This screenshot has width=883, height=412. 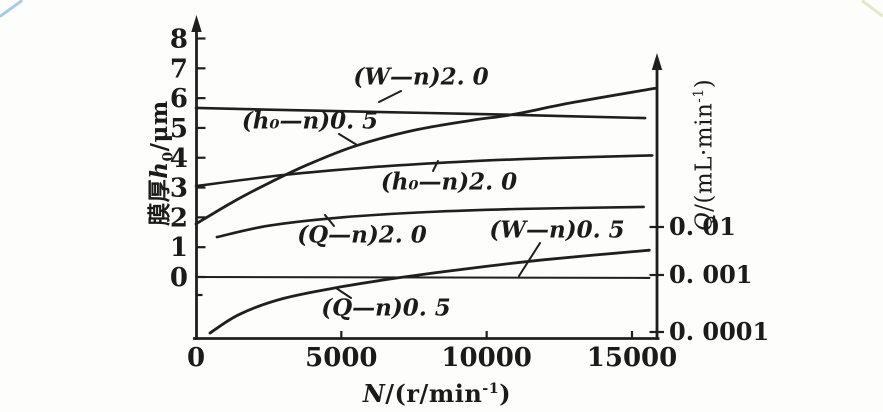 What do you see at coordinates (341, 358) in the screenshot?
I see `x-tick-label: 5000` at bounding box center [341, 358].